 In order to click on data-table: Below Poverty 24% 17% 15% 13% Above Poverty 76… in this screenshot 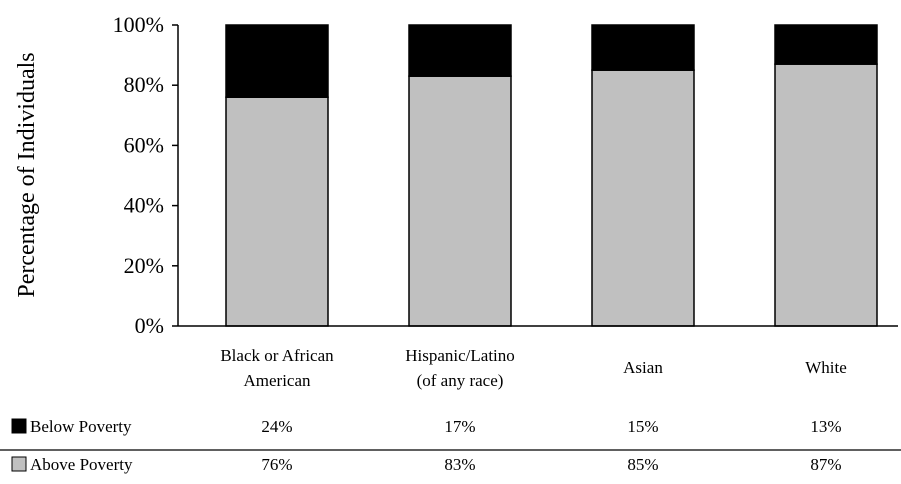, I will do `click(450, 445)`.